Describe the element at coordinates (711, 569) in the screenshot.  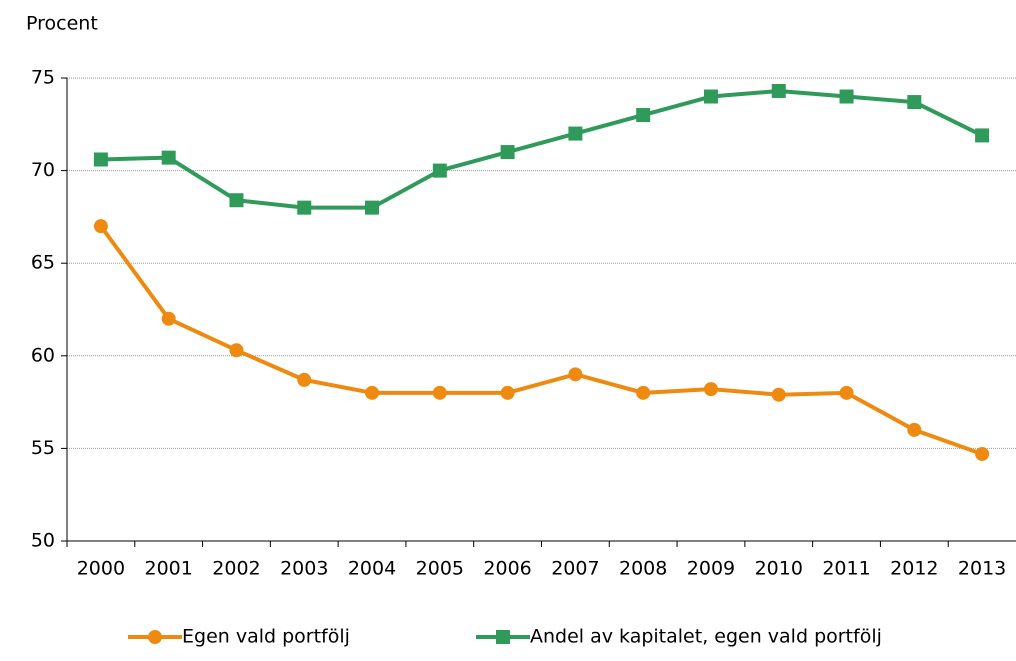
I see `x-tick-label: 2009` at that location.